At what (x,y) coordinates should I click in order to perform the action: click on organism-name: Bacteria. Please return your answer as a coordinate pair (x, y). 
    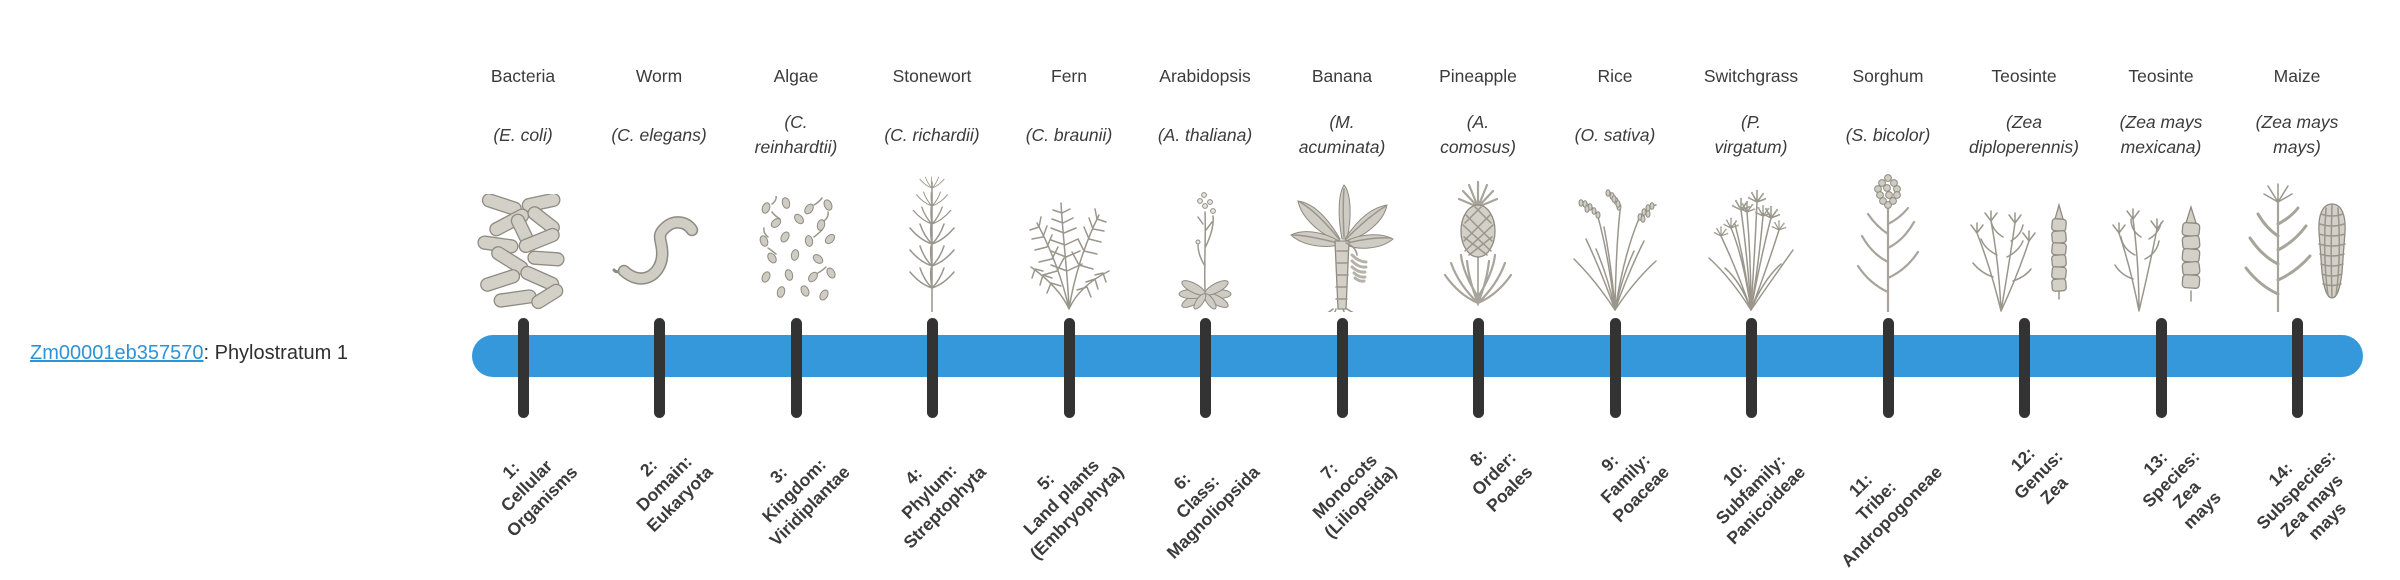
    Looking at the image, I should click on (523, 76).